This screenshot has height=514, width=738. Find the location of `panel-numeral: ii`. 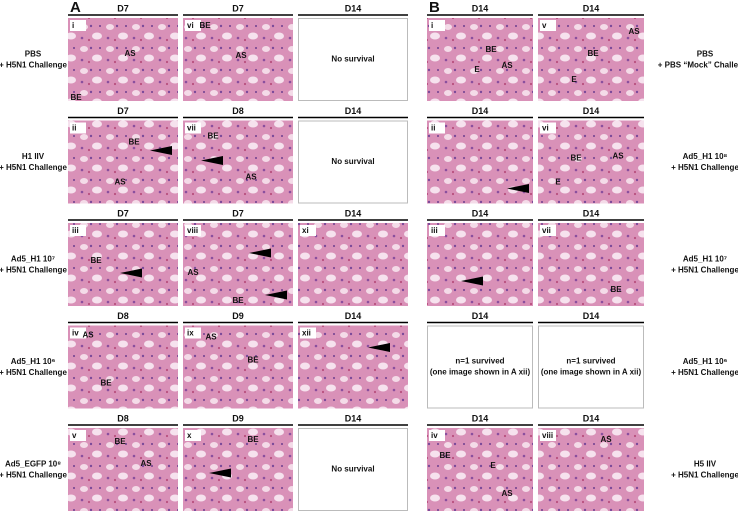

panel-numeral: ii is located at coordinates (74, 128).